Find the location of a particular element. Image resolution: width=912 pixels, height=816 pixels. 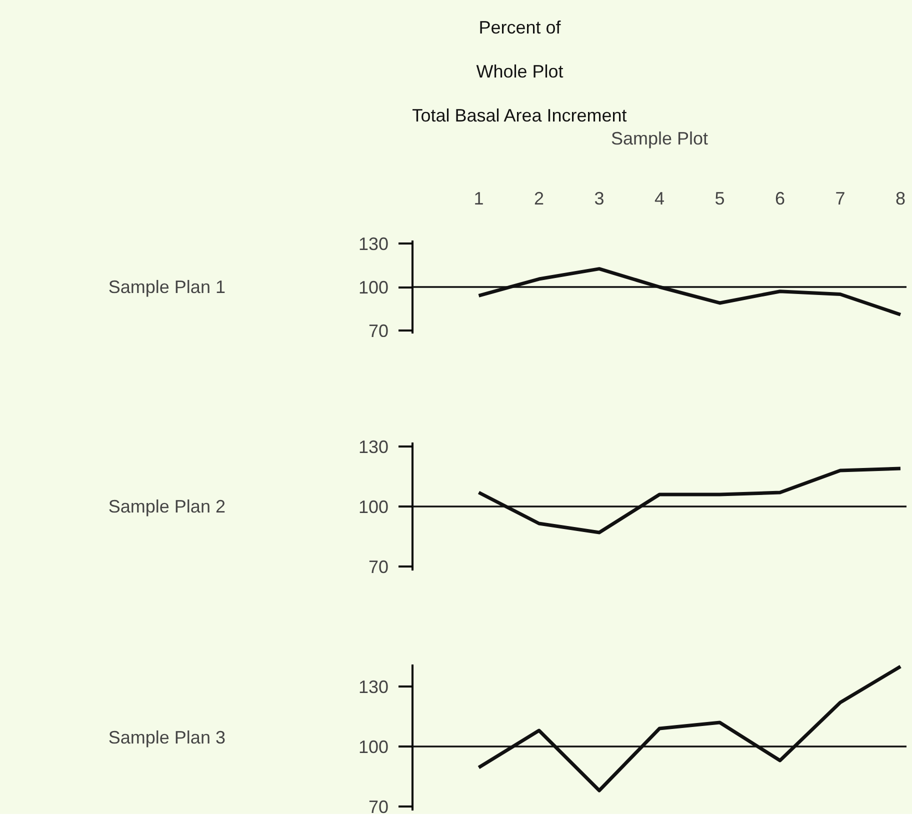

x-tick-label: 2 is located at coordinates (539, 198).